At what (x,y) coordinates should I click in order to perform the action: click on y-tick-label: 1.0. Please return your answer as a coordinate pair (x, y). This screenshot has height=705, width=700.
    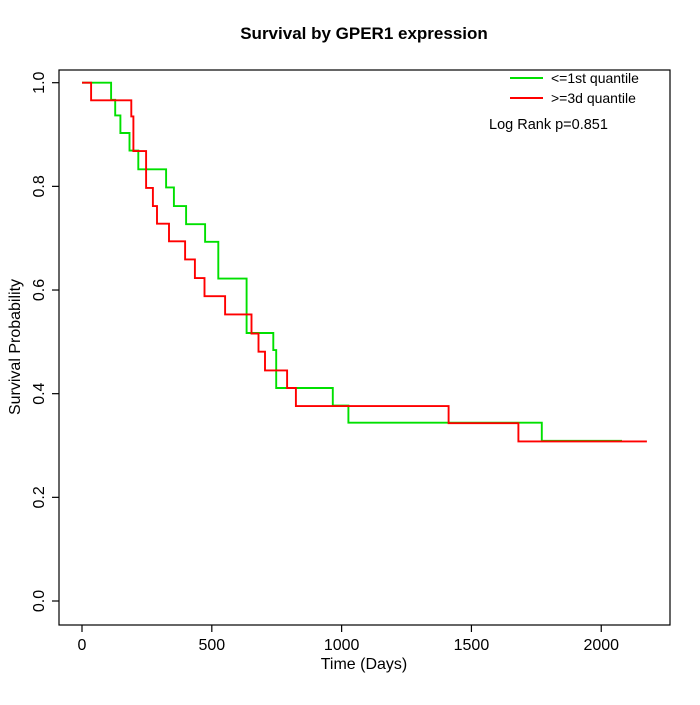
    Looking at the image, I should click on (39, 82).